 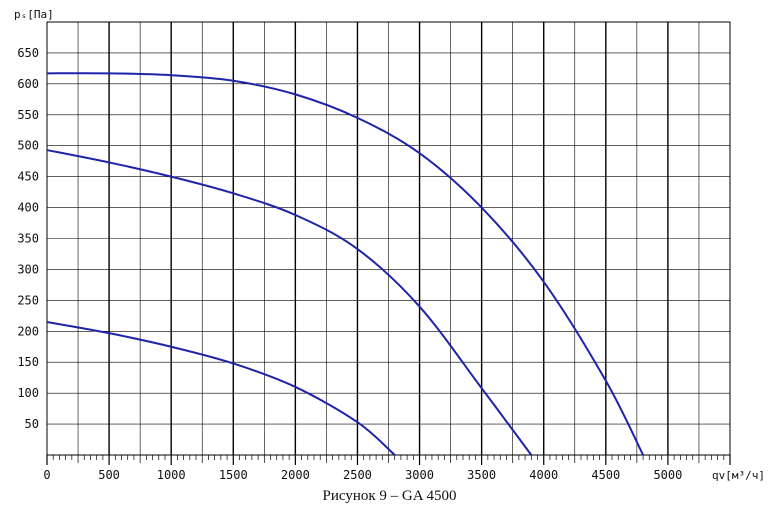 What do you see at coordinates (34, 14) in the screenshot?
I see `y-axis-label: pₛ[Па]` at bounding box center [34, 14].